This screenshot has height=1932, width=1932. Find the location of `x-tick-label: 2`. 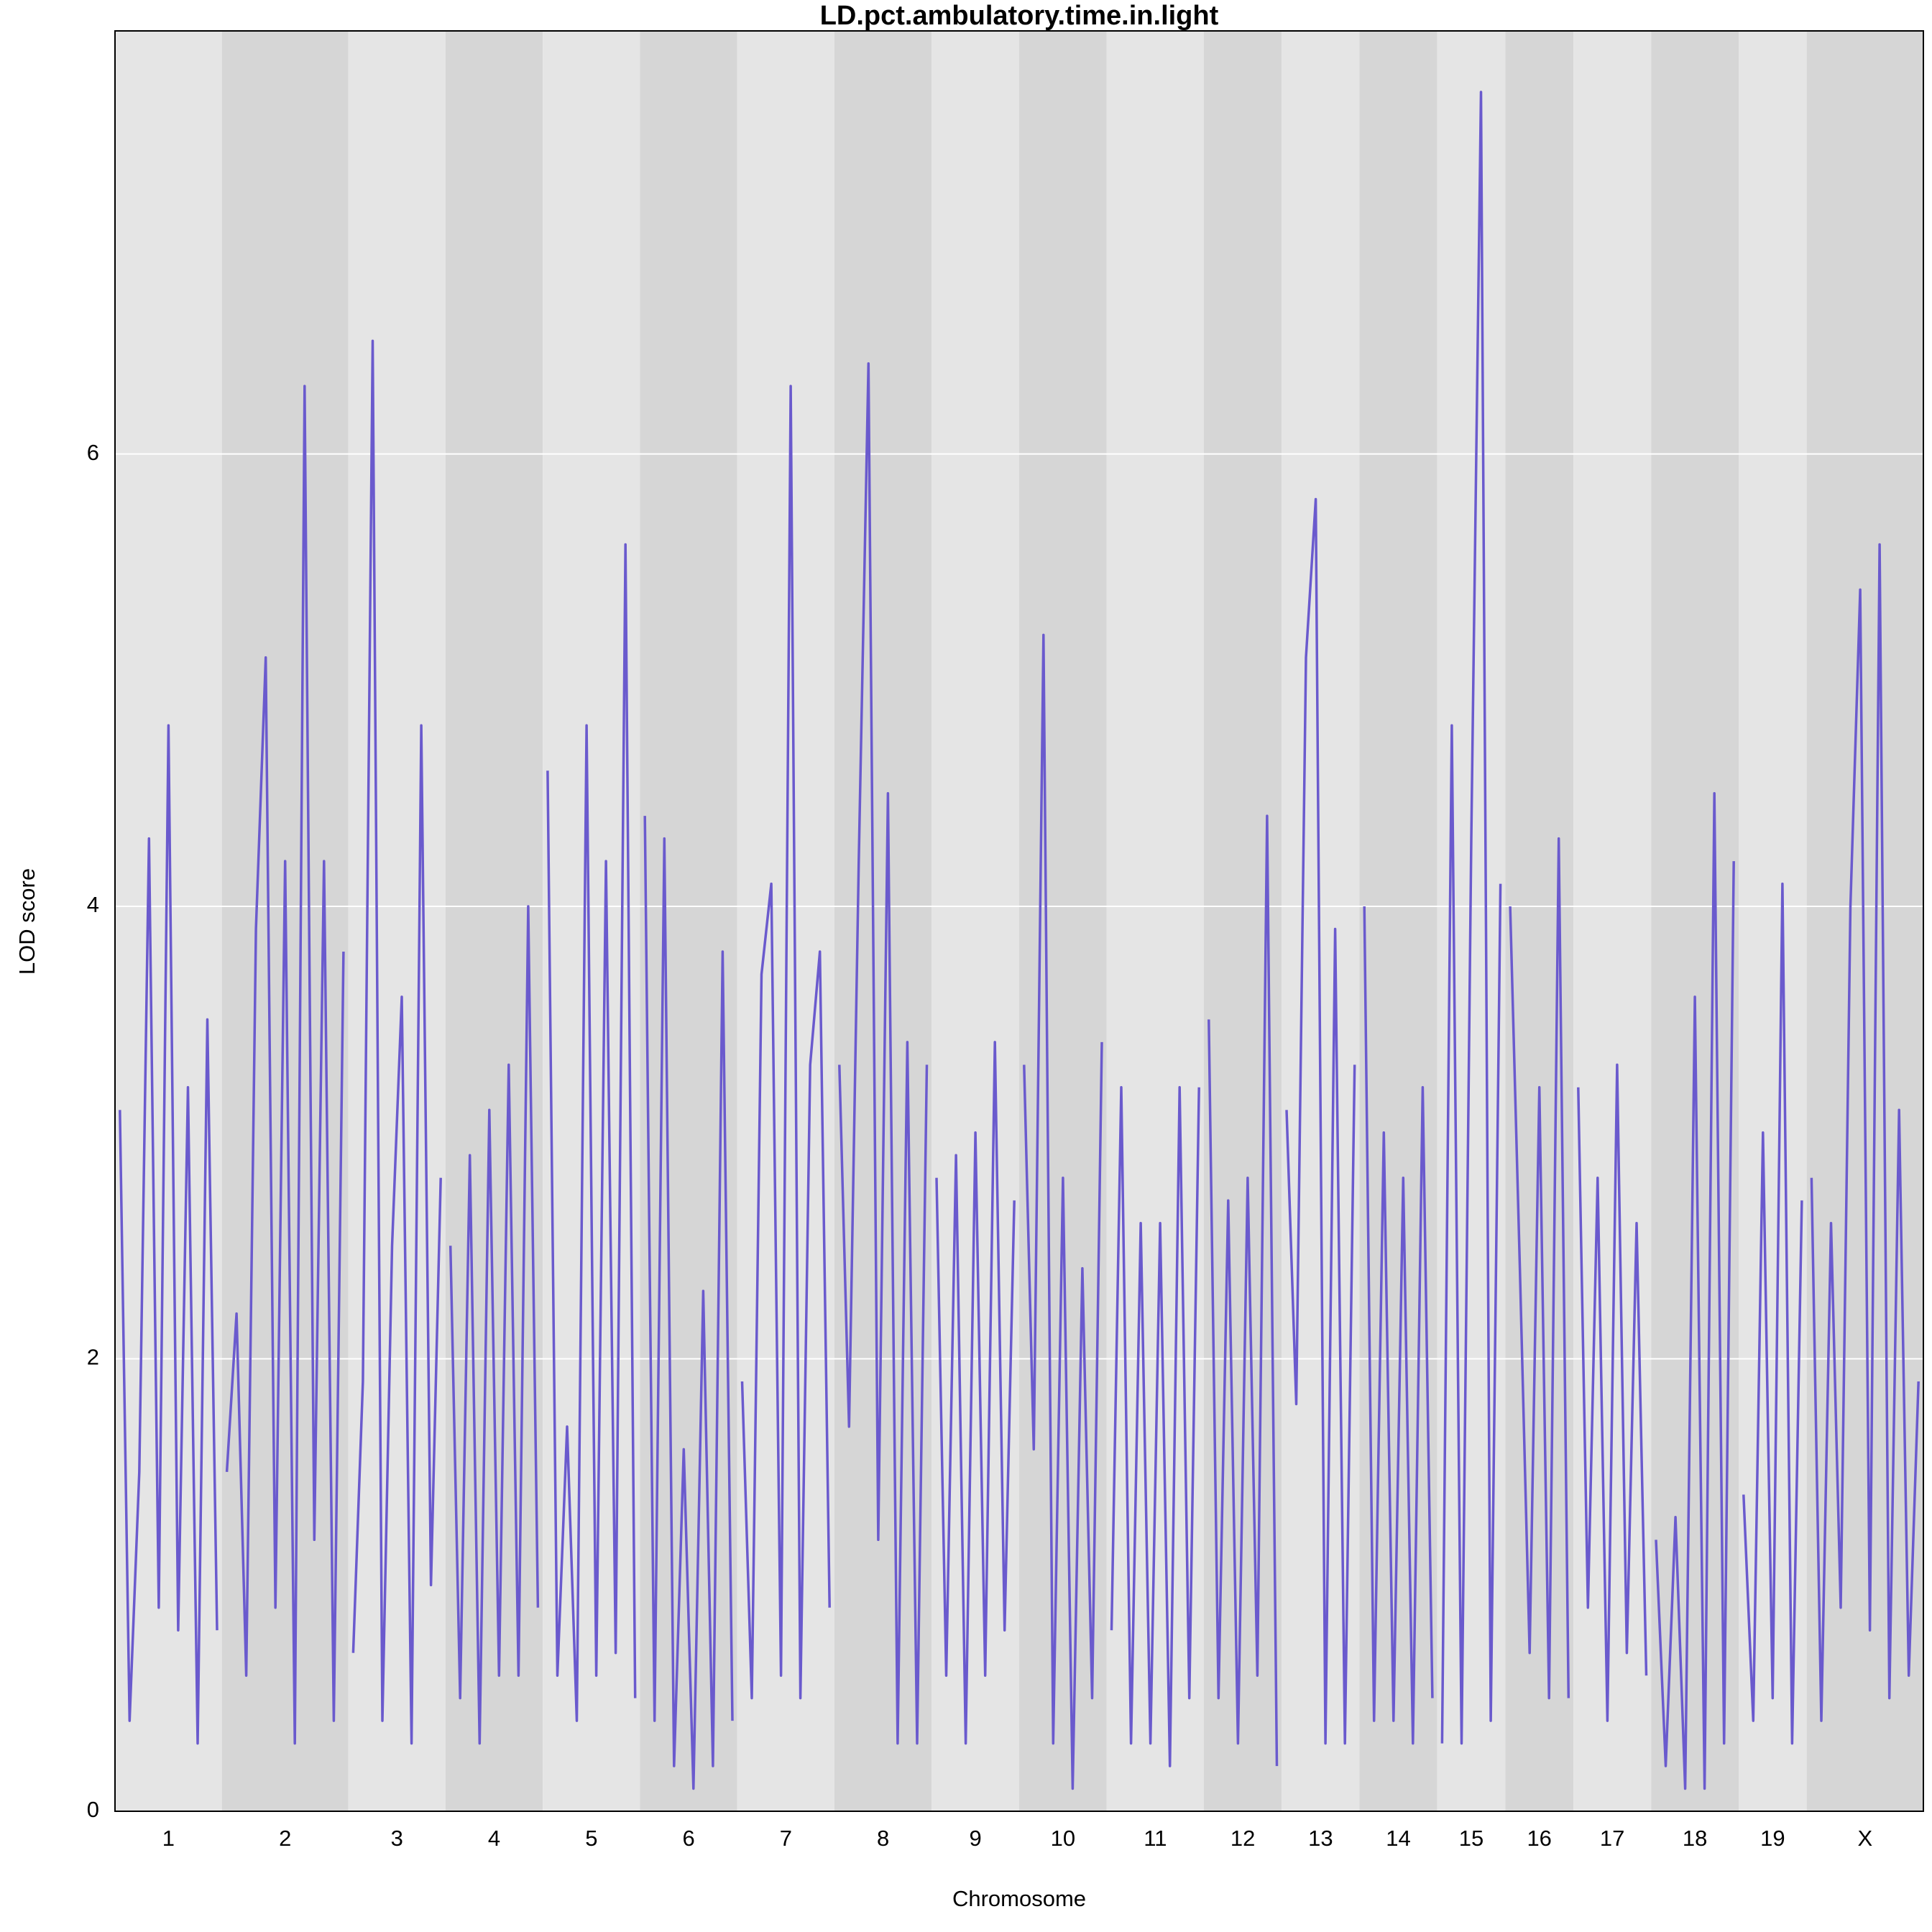

x-tick-label: 2 is located at coordinates (285, 1838).